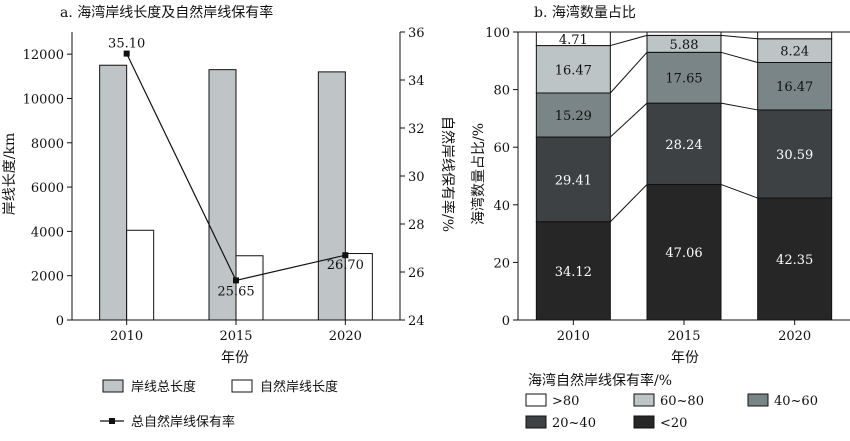 The height and width of the screenshot is (441, 850). I want to click on stack-label-2015-2: 17.65, so click(683, 79).